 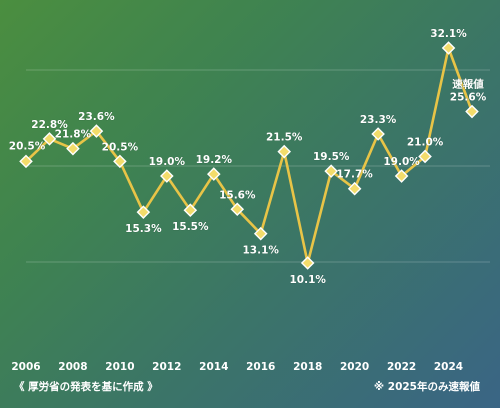 I want to click on x-tick-2012: 2012, so click(x=166, y=367).